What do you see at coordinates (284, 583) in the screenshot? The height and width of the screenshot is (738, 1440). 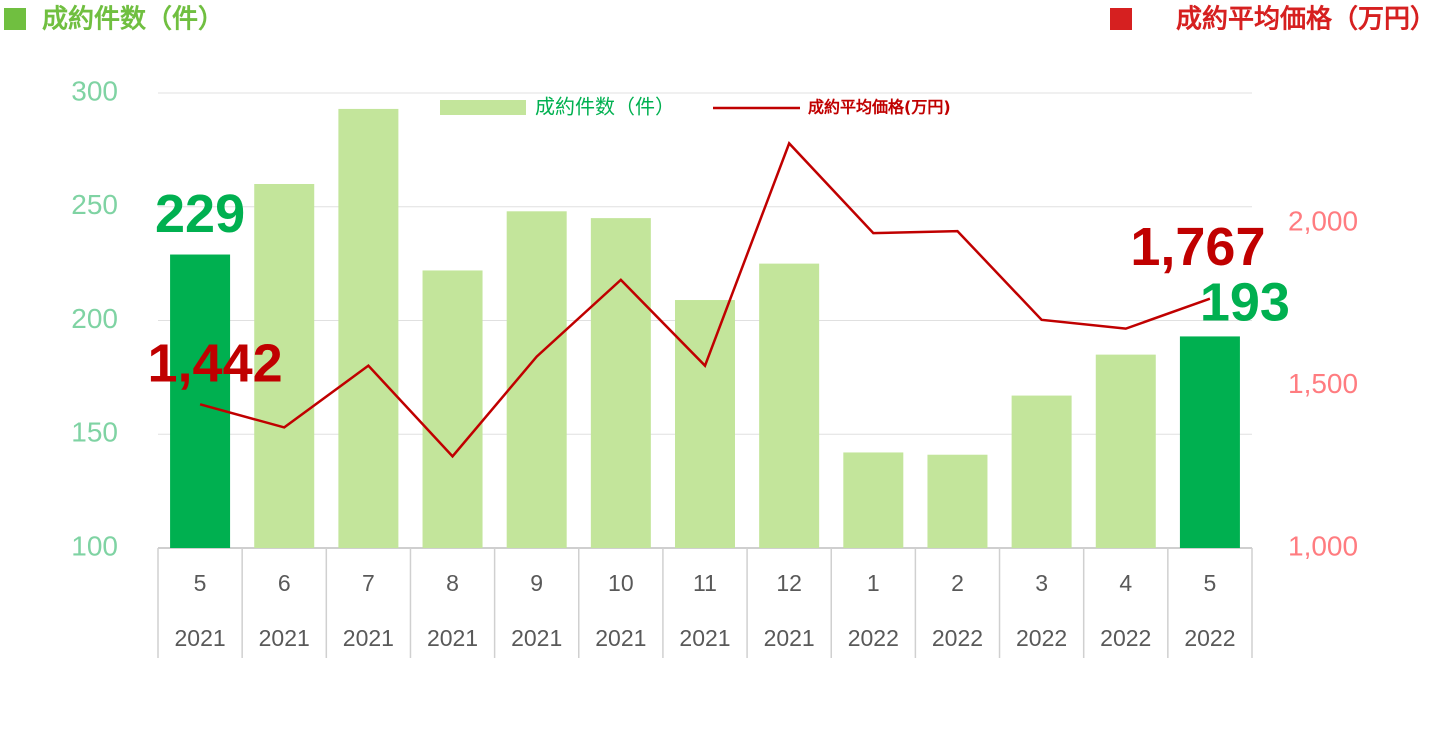 I see `x-tick-label: 6` at bounding box center [284, 583].